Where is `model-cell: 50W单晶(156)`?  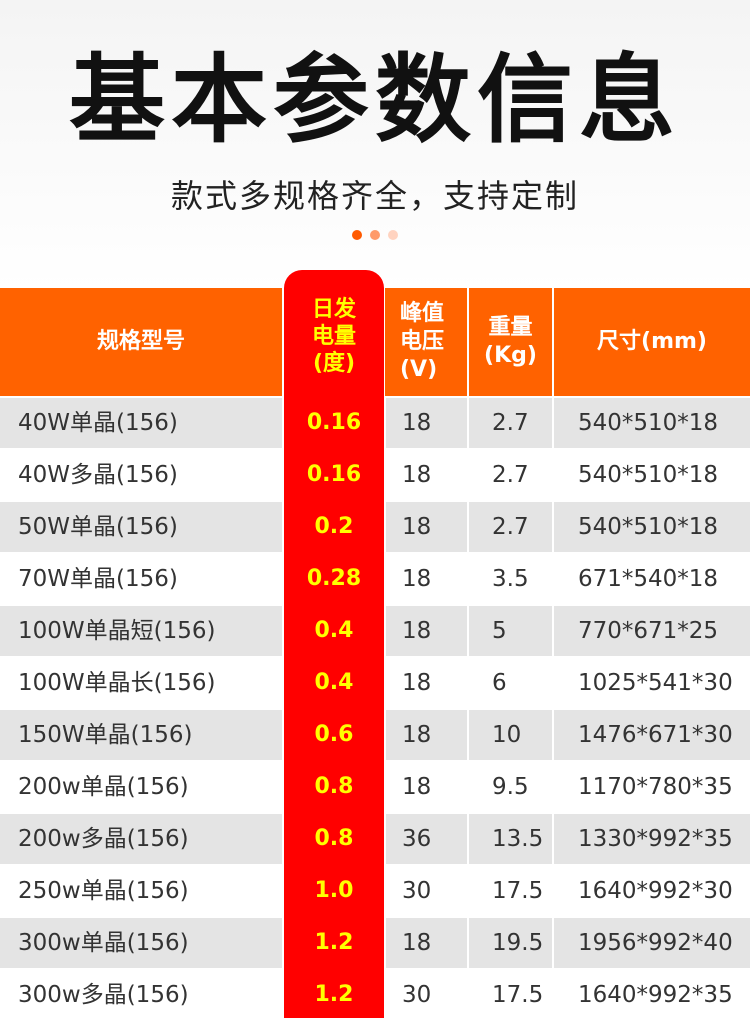
model-cell: 50W单晶(156) is located at coordinates (141, 527).